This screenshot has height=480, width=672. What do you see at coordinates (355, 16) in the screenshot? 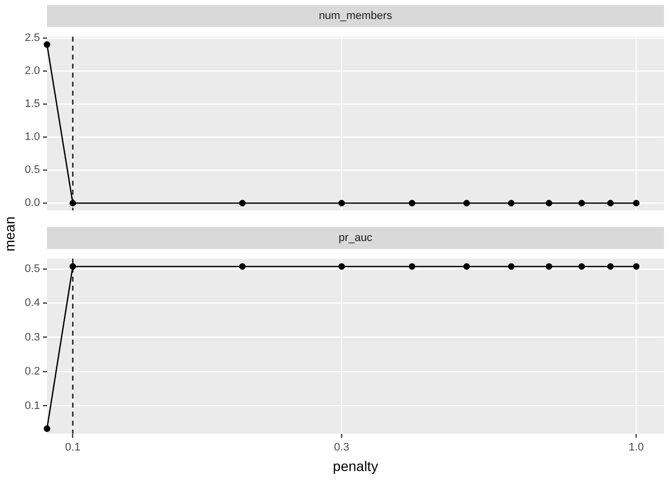
I see `chart-title: num_members` at bounding box center [355, 16].